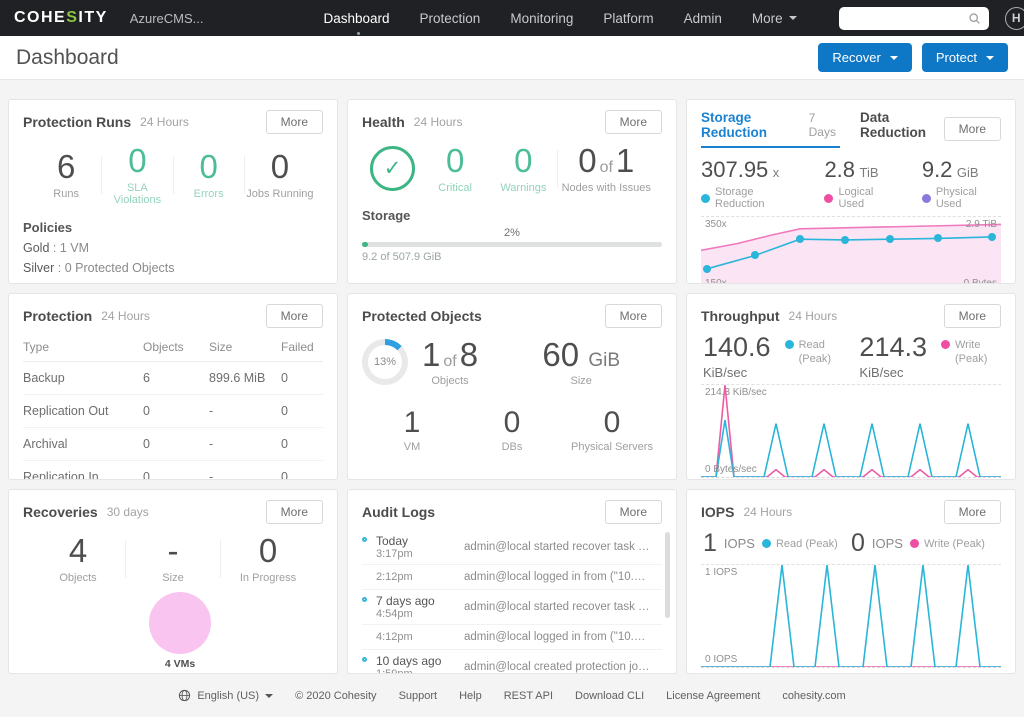 This screenshot has height=717, width=1024. What do you see at coordinates (173, 378) in the screenshot?
I see `table-row: Backup 6 899.6 MiB 0` at bounding box center [173, 378].